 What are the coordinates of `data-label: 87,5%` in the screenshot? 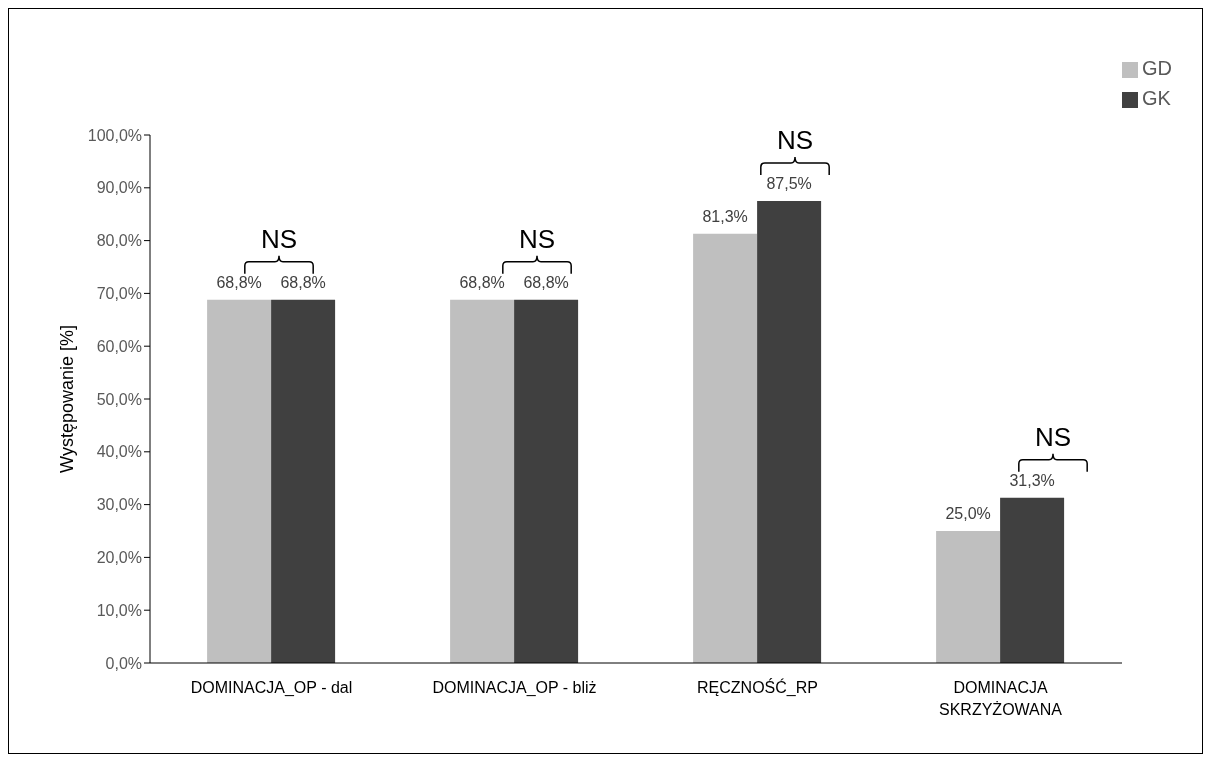 It's located at (789, 183).